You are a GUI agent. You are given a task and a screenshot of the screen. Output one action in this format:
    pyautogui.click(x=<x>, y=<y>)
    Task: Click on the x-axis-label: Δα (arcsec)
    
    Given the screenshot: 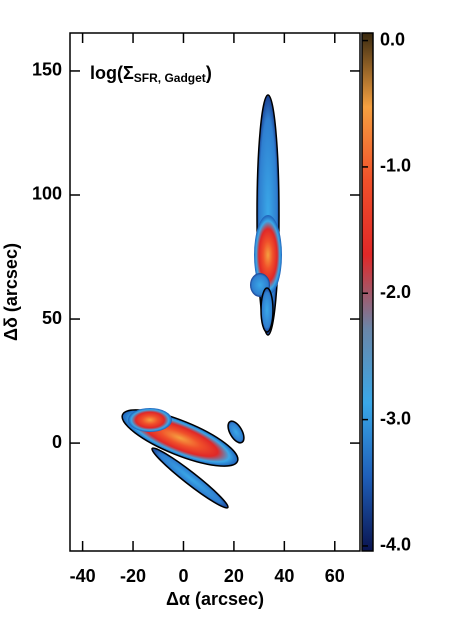 What is the action you would take?
    pyautogui.click(x=215, y=599)
    